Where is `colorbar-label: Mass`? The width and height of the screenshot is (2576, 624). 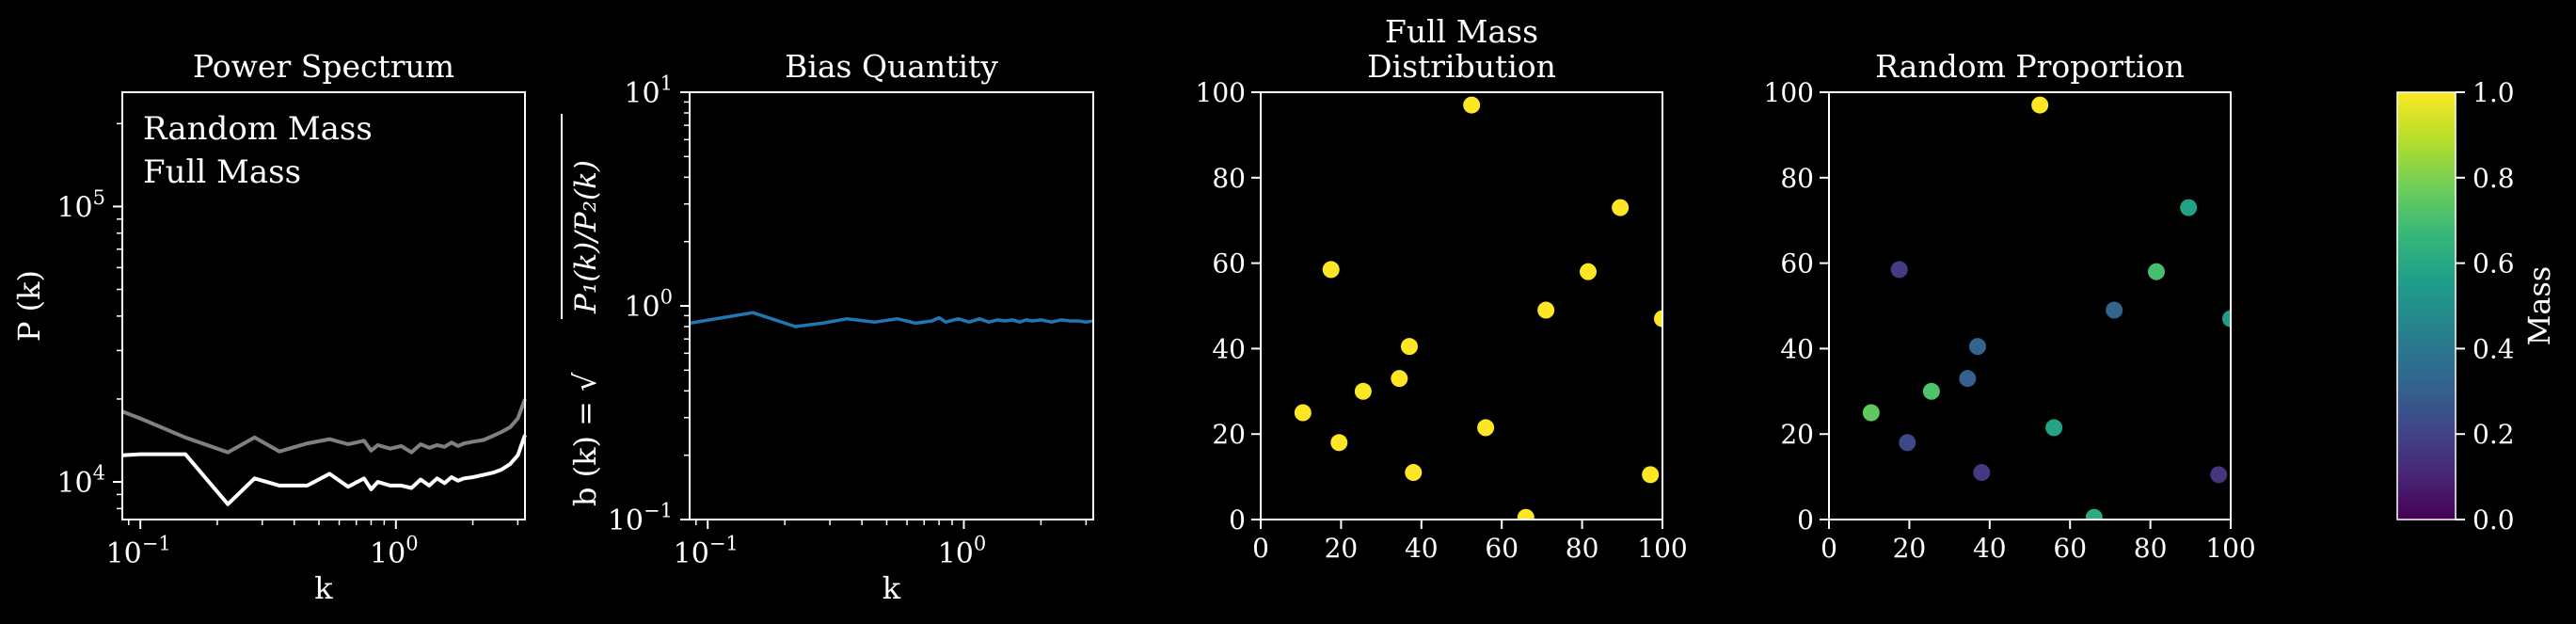
colorbar-label: Mass is located at coordinates (2539, 306).